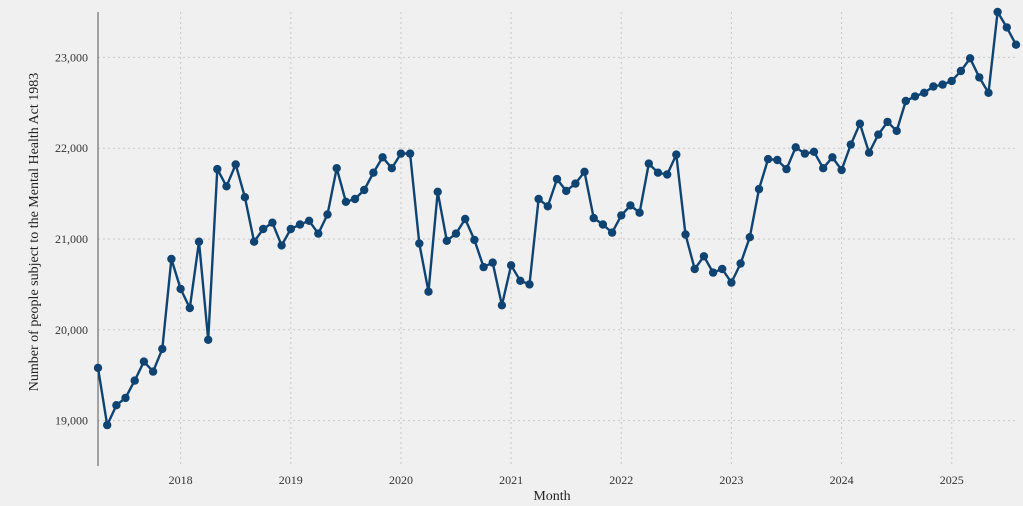 This screenshot has height=506, width=1023. What do you see at coordinates (952, 480) in the screenshot?
I see `x-tick-label: 2025` at bounding box center [952, 480].